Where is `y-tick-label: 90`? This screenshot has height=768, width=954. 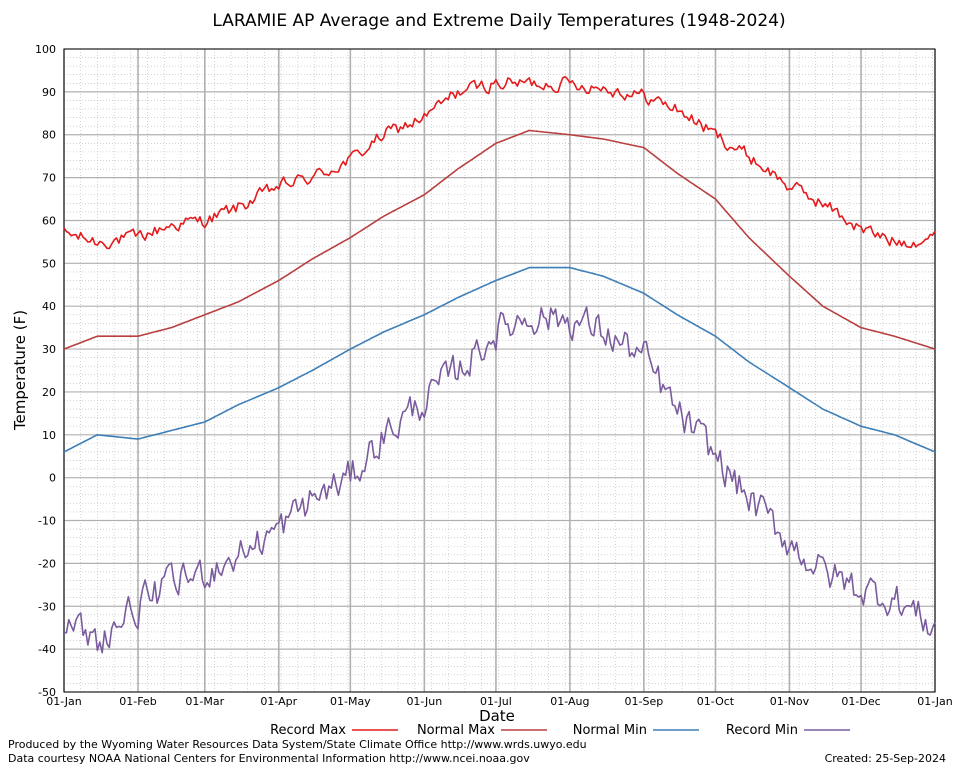 y-tick-label: 90 is located at coordinates (49, 92).